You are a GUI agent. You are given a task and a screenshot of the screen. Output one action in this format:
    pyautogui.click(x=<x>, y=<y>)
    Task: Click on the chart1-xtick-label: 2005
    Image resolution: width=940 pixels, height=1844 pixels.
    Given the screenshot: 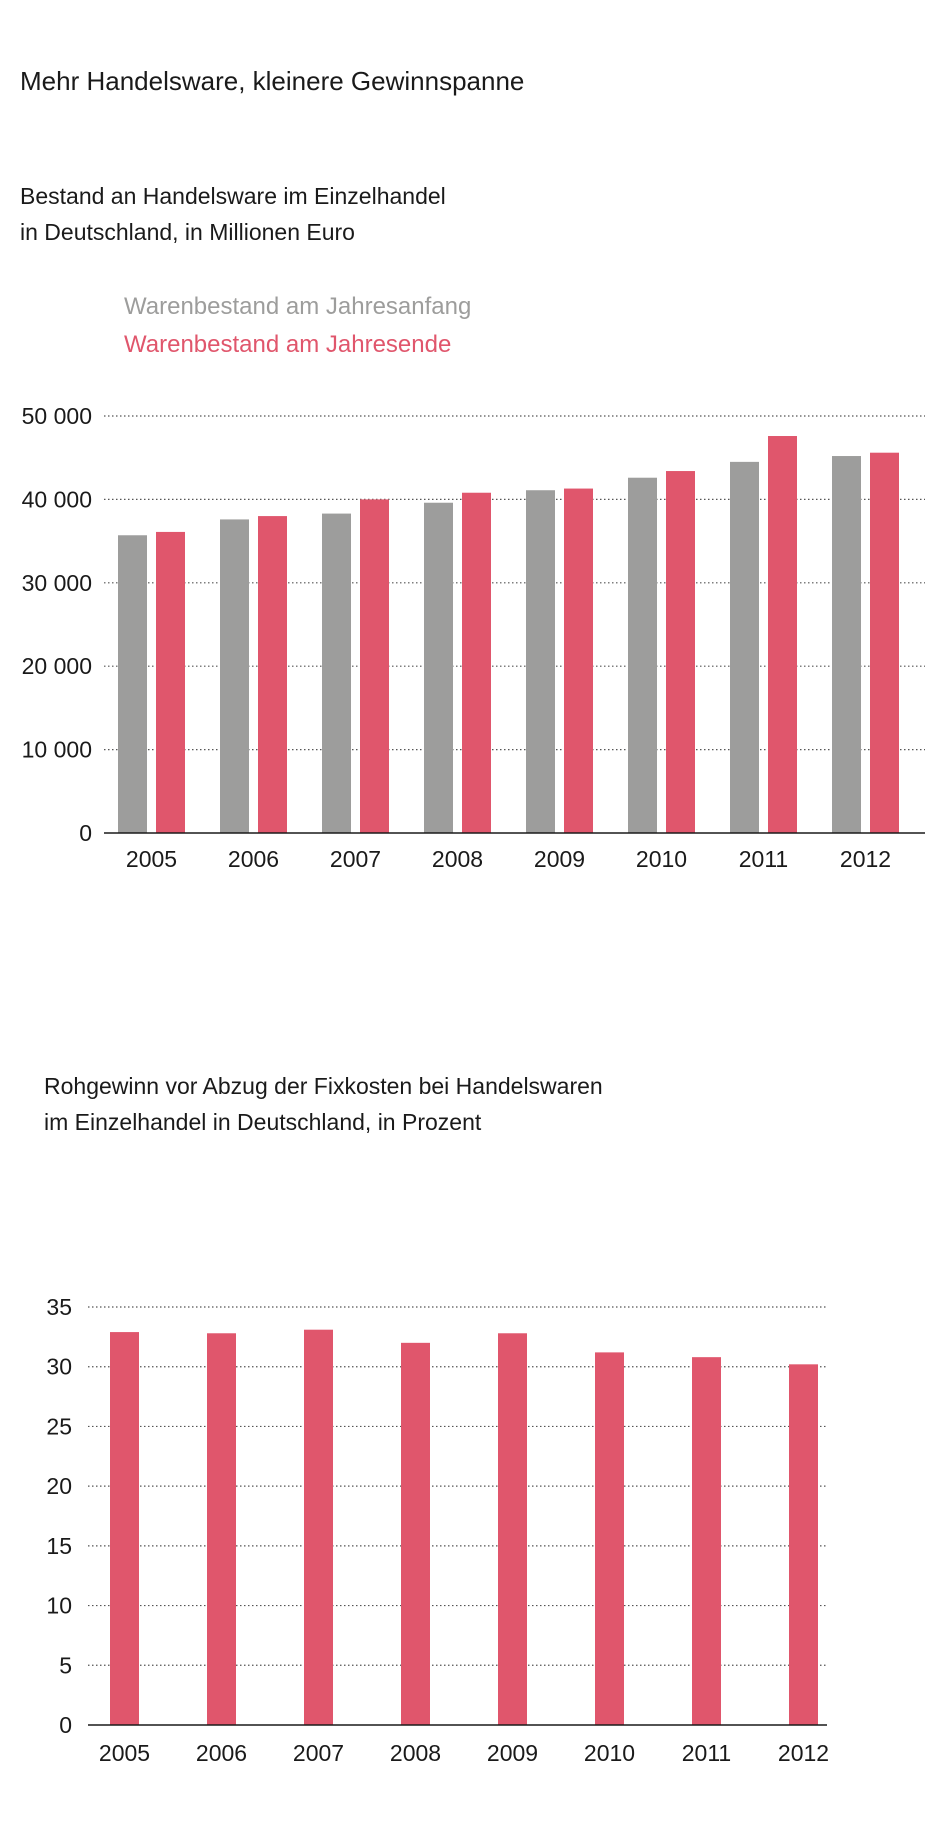 What is the action you would take?
    pyautogui.click(x=151, y=859)
    